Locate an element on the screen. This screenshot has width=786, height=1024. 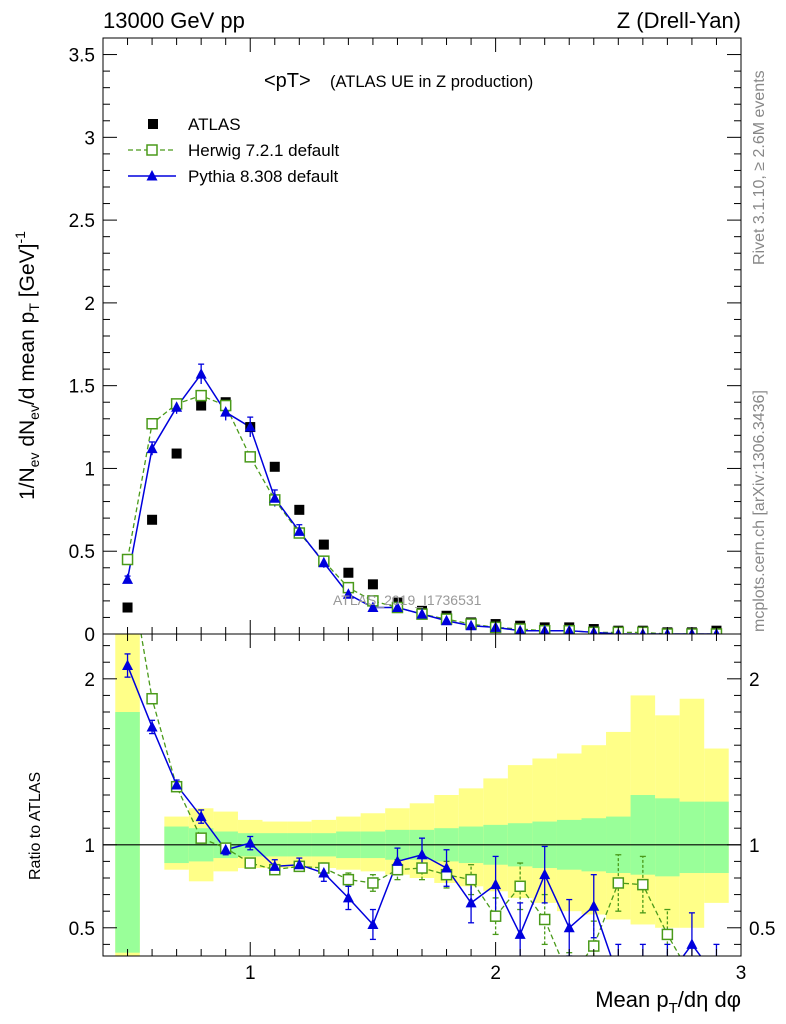
ratio-y-tick-label-right: 0.5 is located at coordinates (762, 929).